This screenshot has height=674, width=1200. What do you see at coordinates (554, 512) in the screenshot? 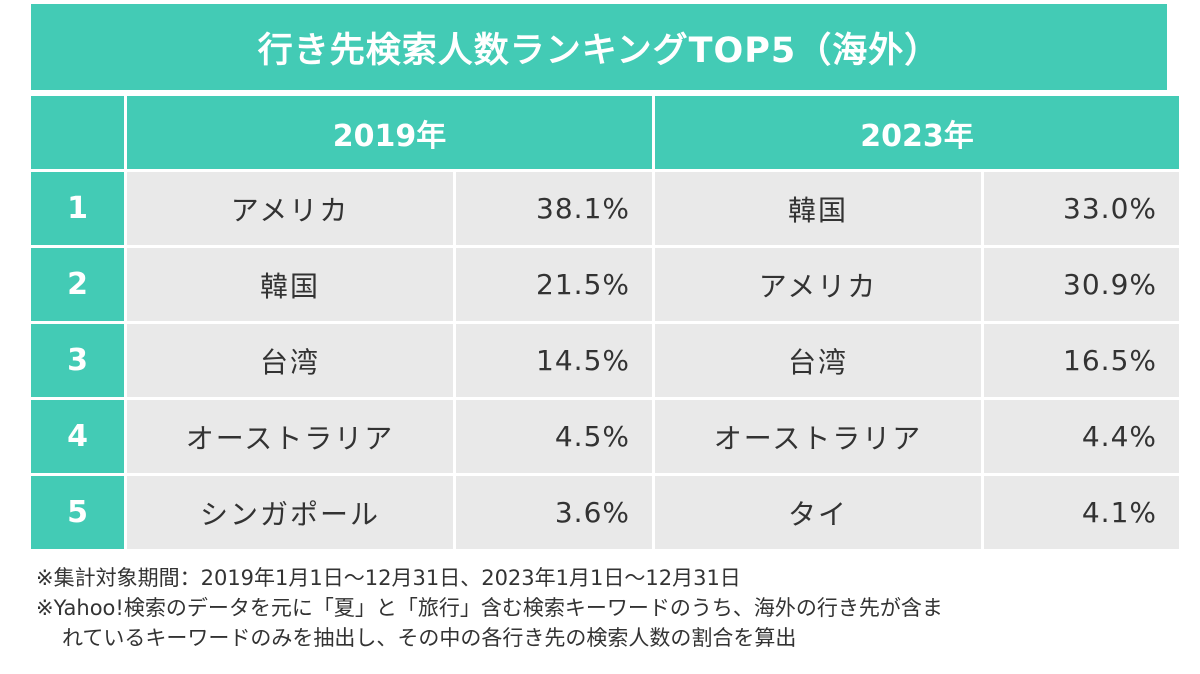
I see `share-2019: 3.6%` at bounding box center [554, 512].